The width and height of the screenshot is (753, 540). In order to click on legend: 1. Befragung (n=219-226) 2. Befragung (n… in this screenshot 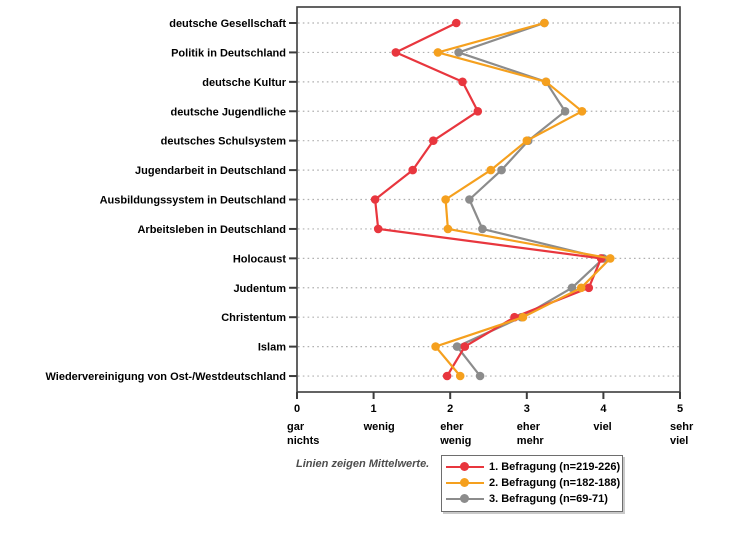, I will do `click(532, 483)`.